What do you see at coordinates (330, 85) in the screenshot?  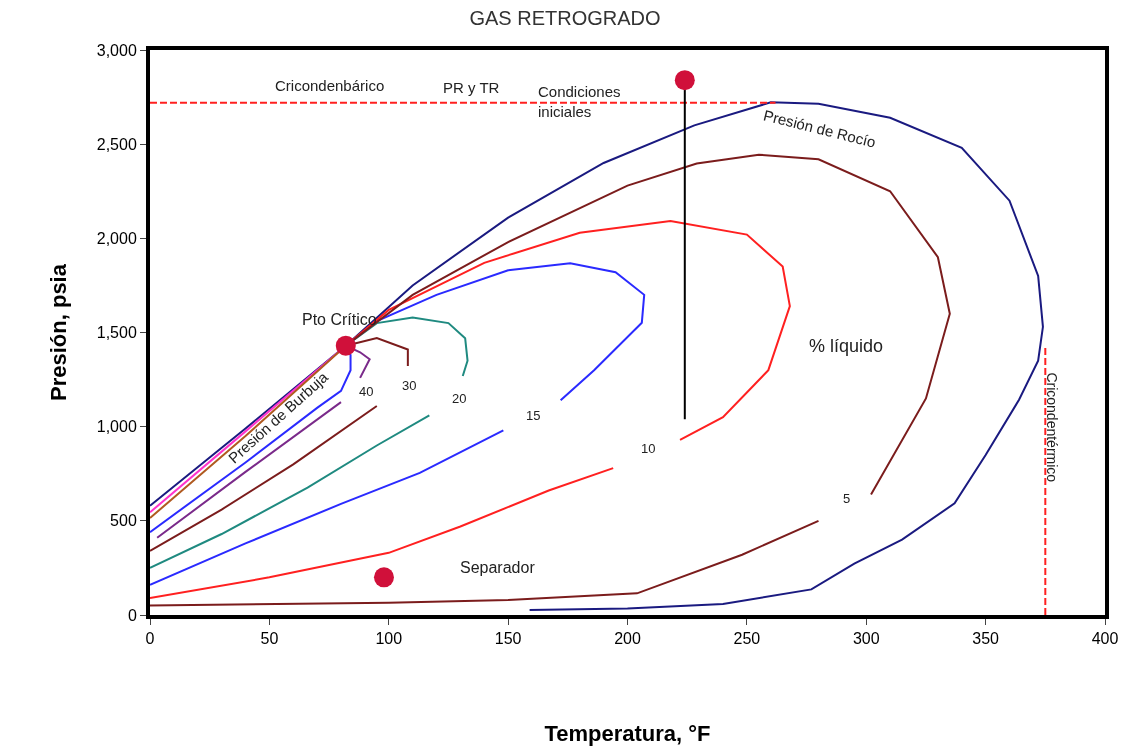 I see `annotation: Cricondenbárico` at bounding box center [330, 85].